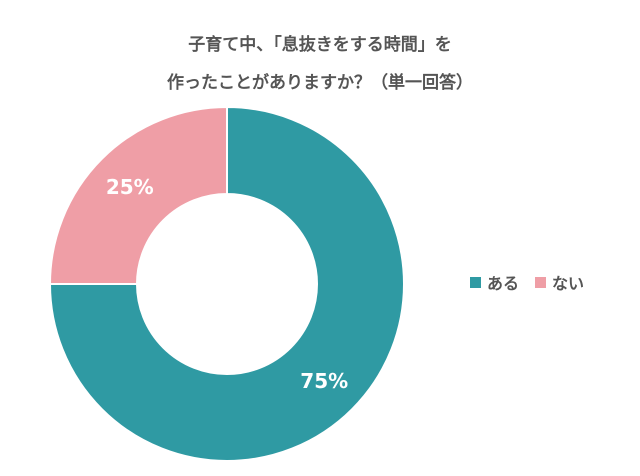  Describe the element at coordinates (130, 187) in the screenshot. I see `slice-label-nai: 25%` at that location.